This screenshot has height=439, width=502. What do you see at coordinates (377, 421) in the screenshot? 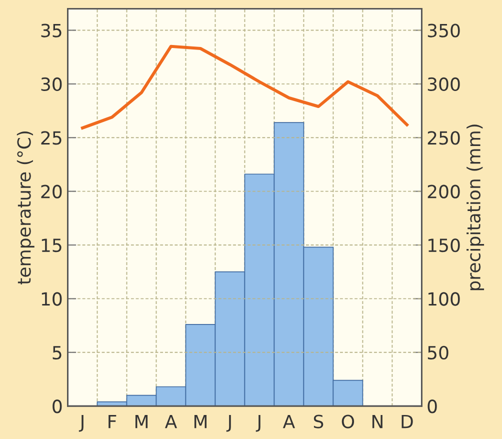
I see `x-tick-label: N` at bounding box center [377, 421].